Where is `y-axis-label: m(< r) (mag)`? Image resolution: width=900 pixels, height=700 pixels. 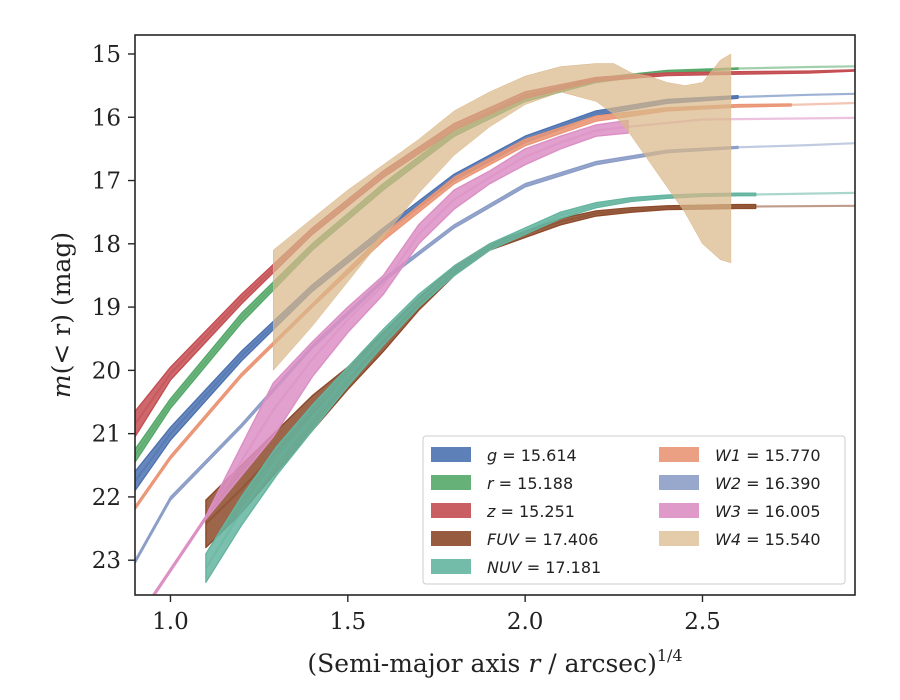 y-axis-label: m(< r) (mag) is located at coordinates (61, 315).